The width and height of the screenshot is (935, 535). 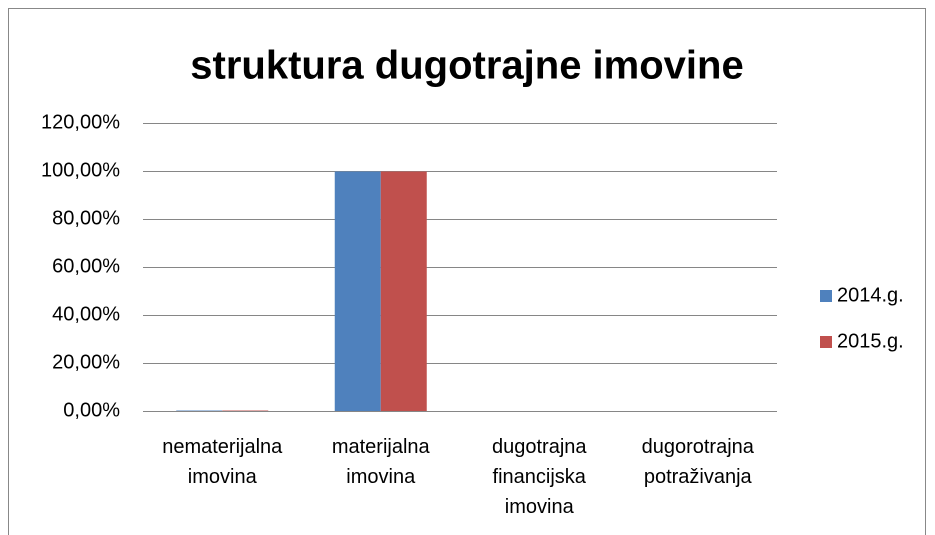 I want to click on x-tick-label: dugotrajna financijska imovina, so click(x=539, y=477).